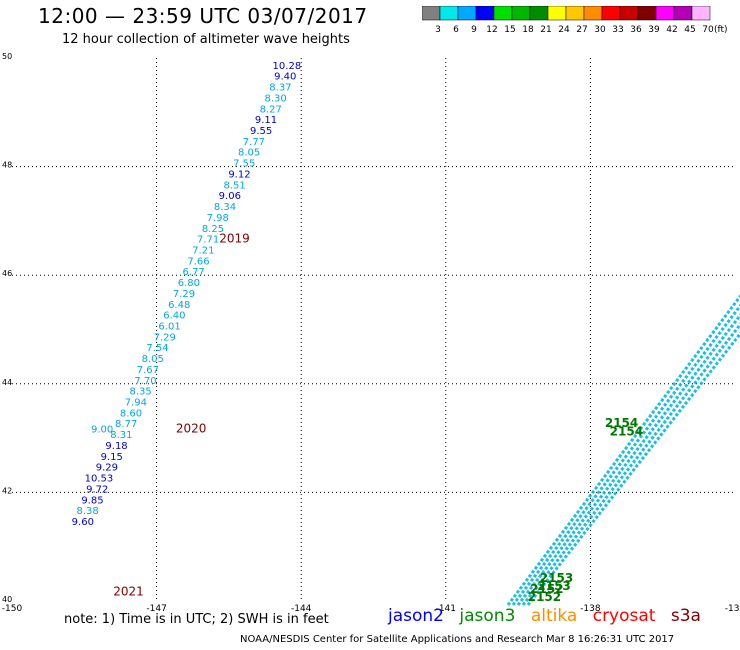 The image size is (740, 650). What do you see at coordinates (131, 413) in the screenshot?
I see `swh-value: 8.60` at bounding box center [131, 413].